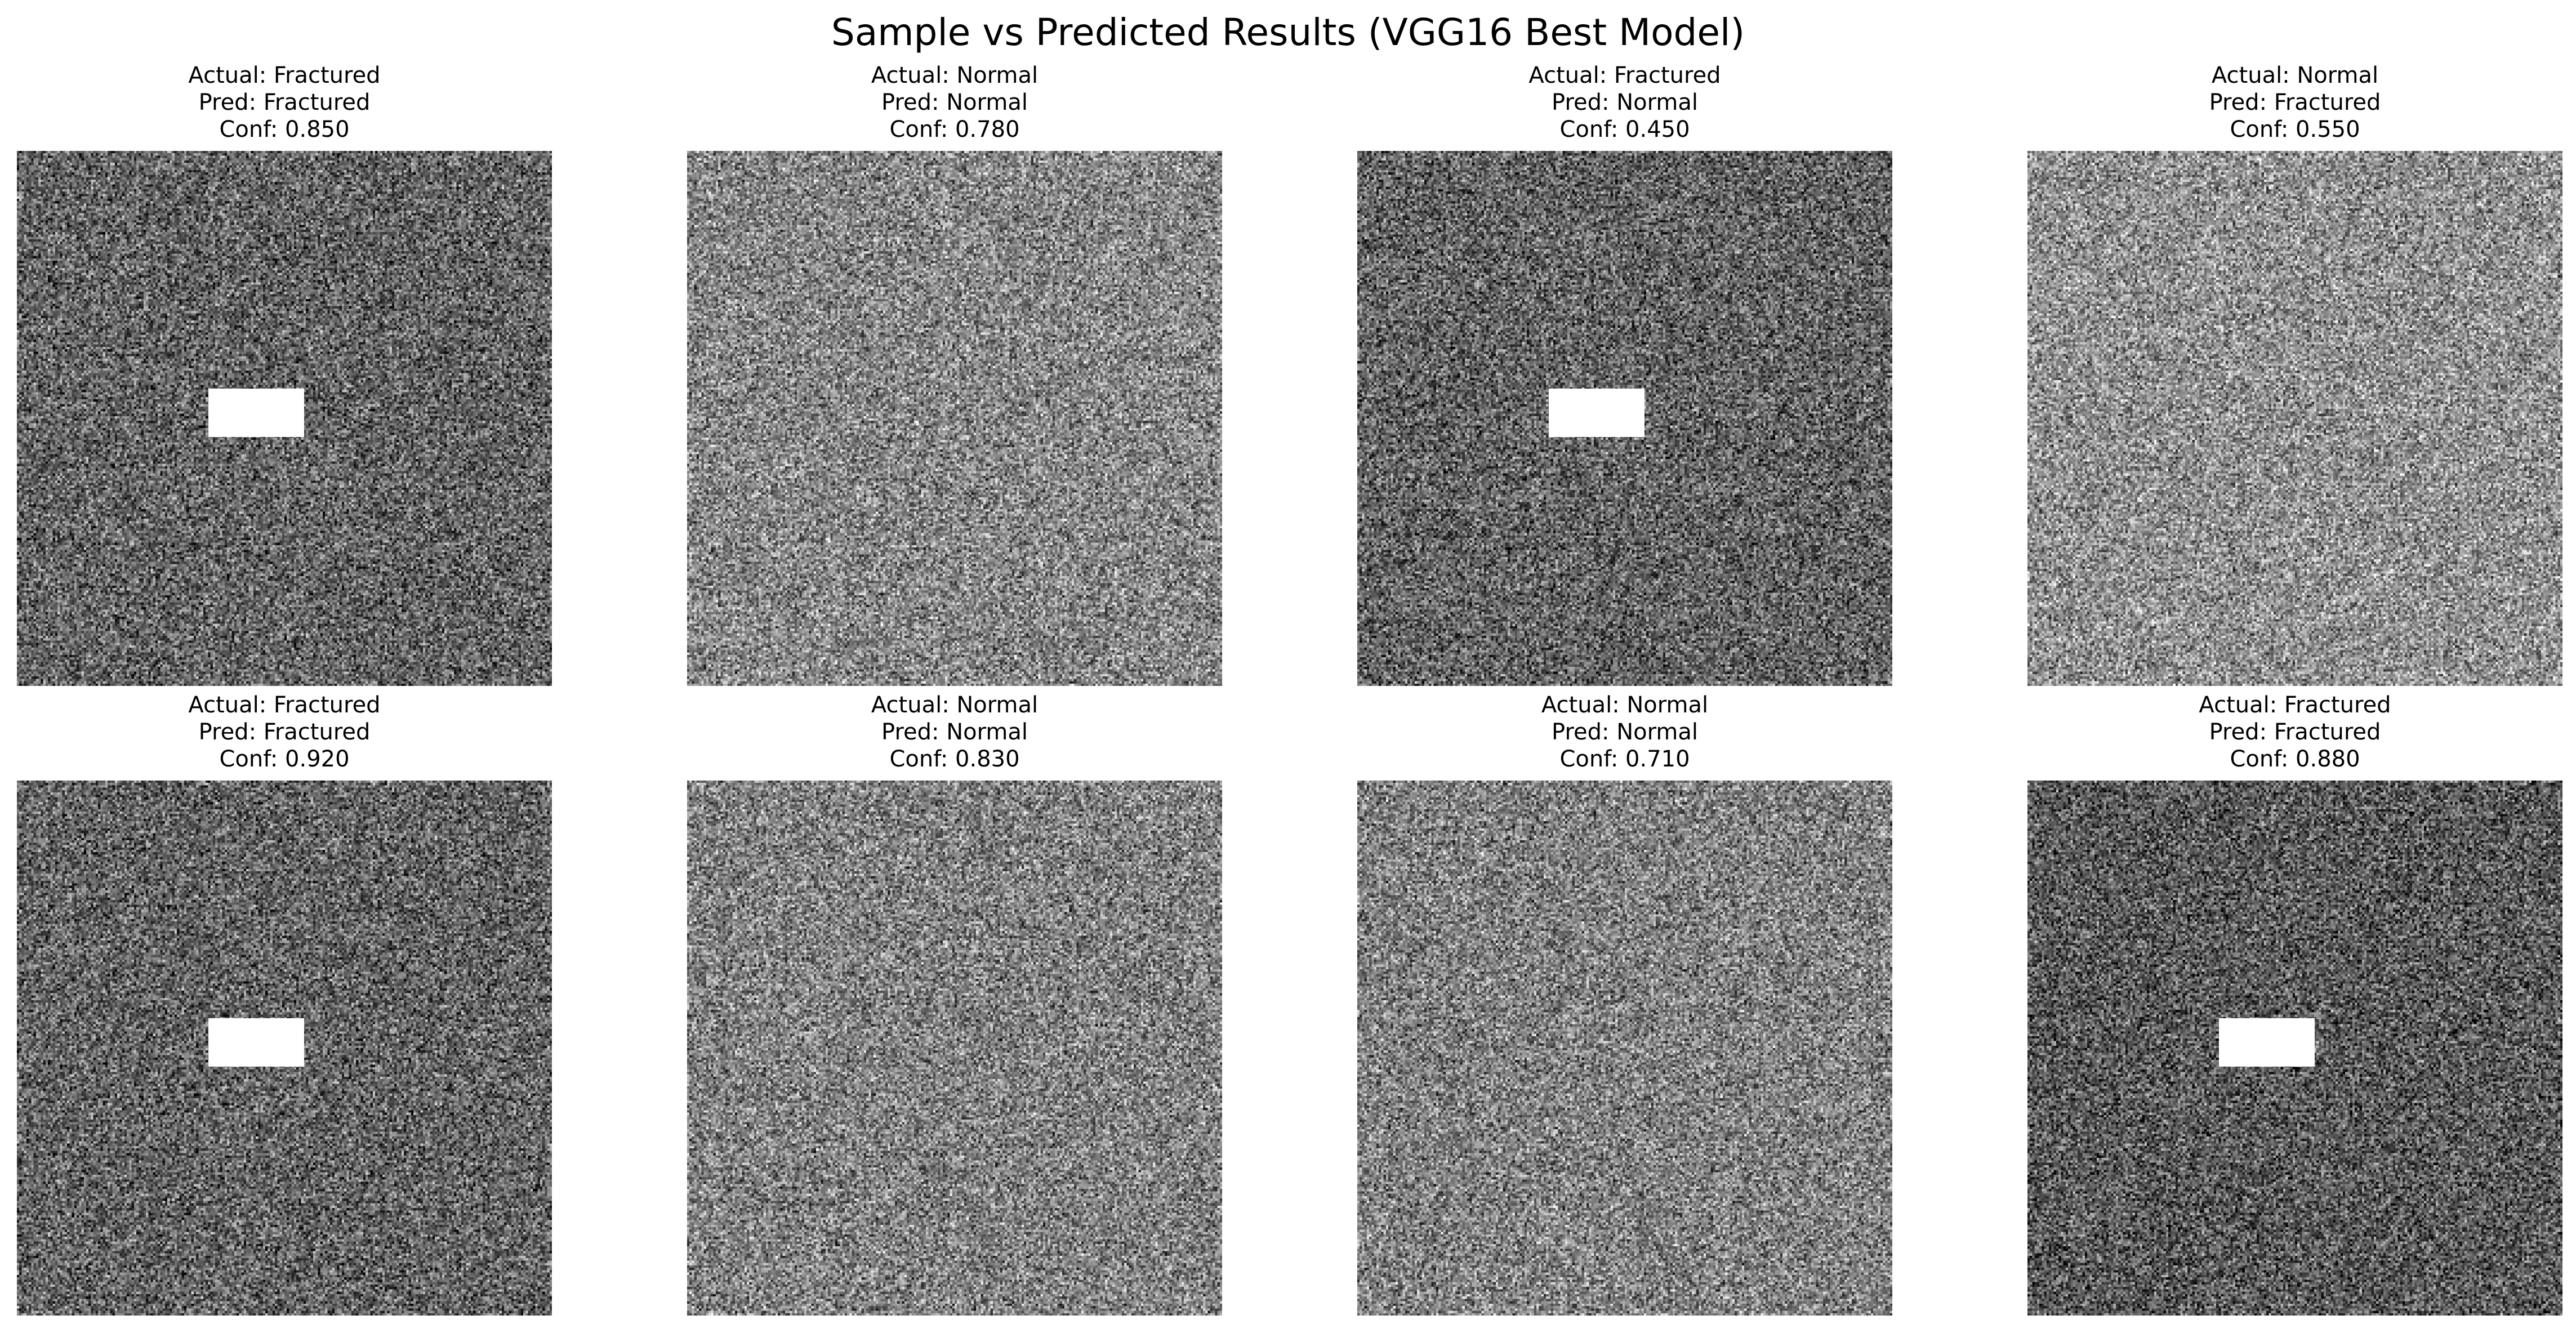  I want to click on panel-title: Actual: Normal Pred: Normal Conf: 0.780, so click(954, 102).